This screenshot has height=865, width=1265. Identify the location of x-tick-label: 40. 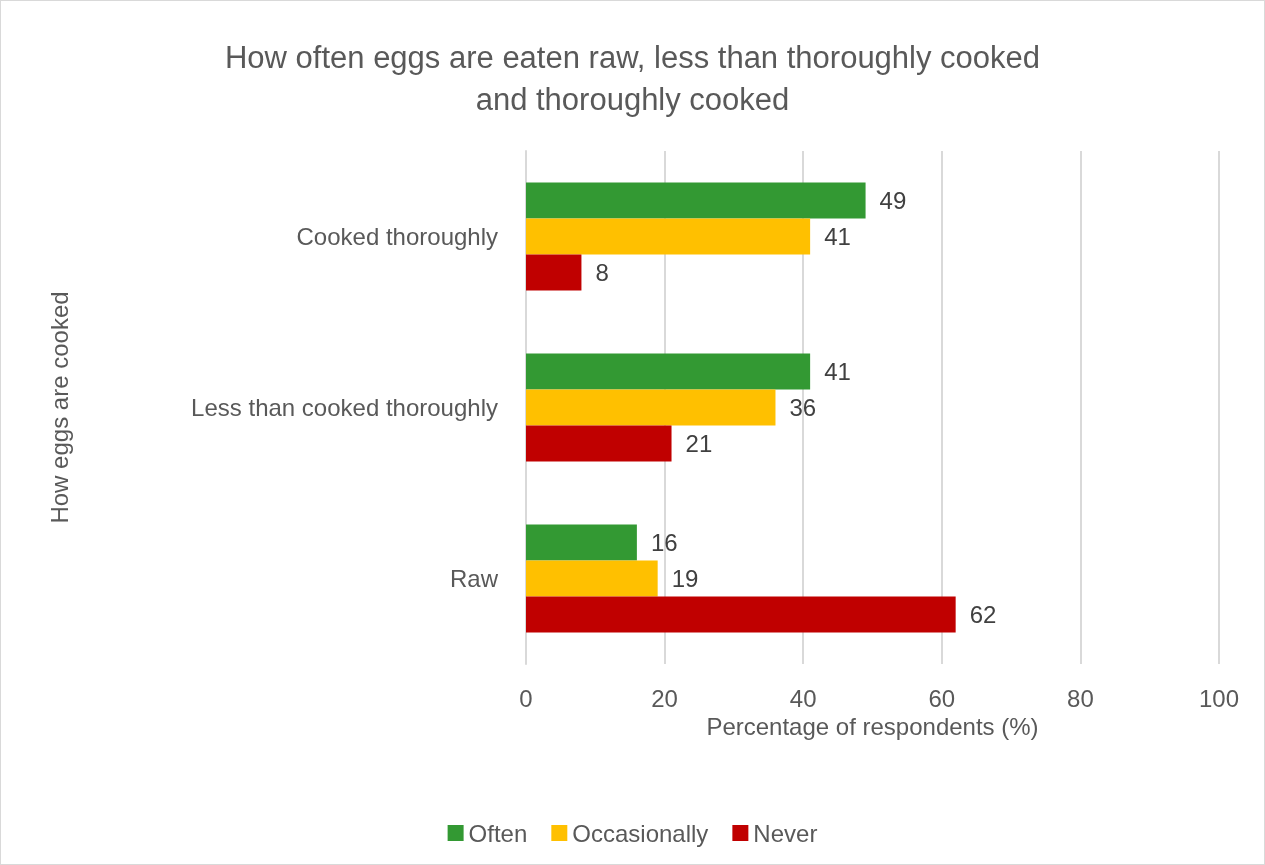
(803, 698).